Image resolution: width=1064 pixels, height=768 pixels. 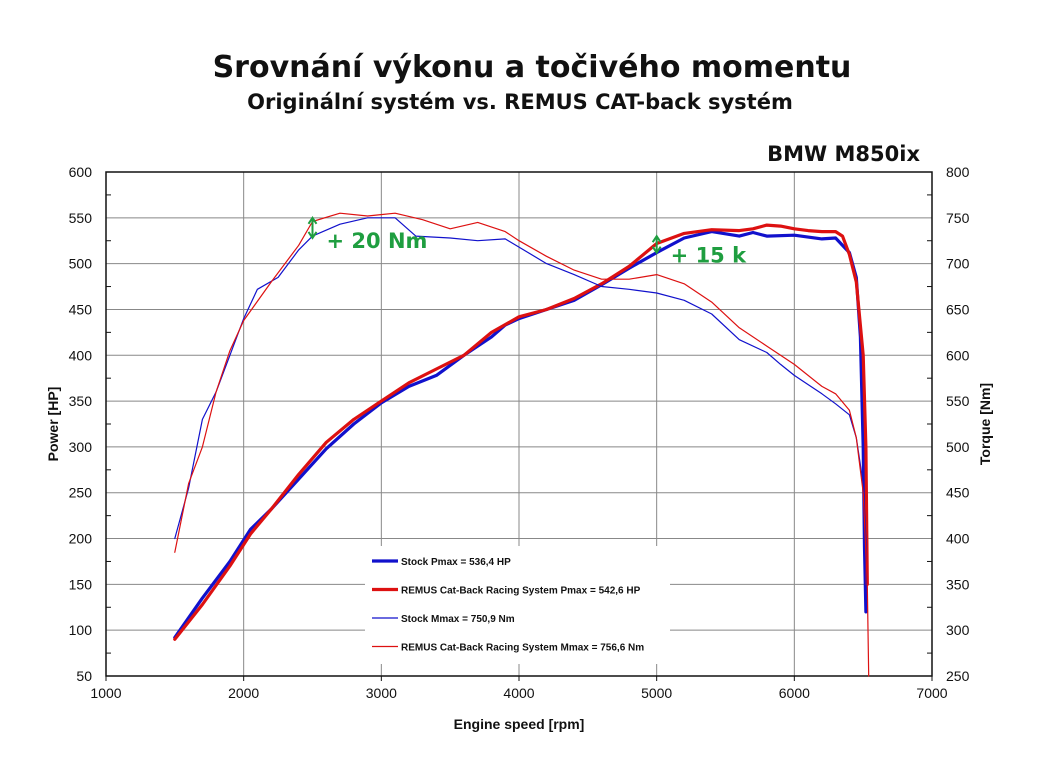 I want to click on x-tick-label: 5000, so click(x=656, y=693).